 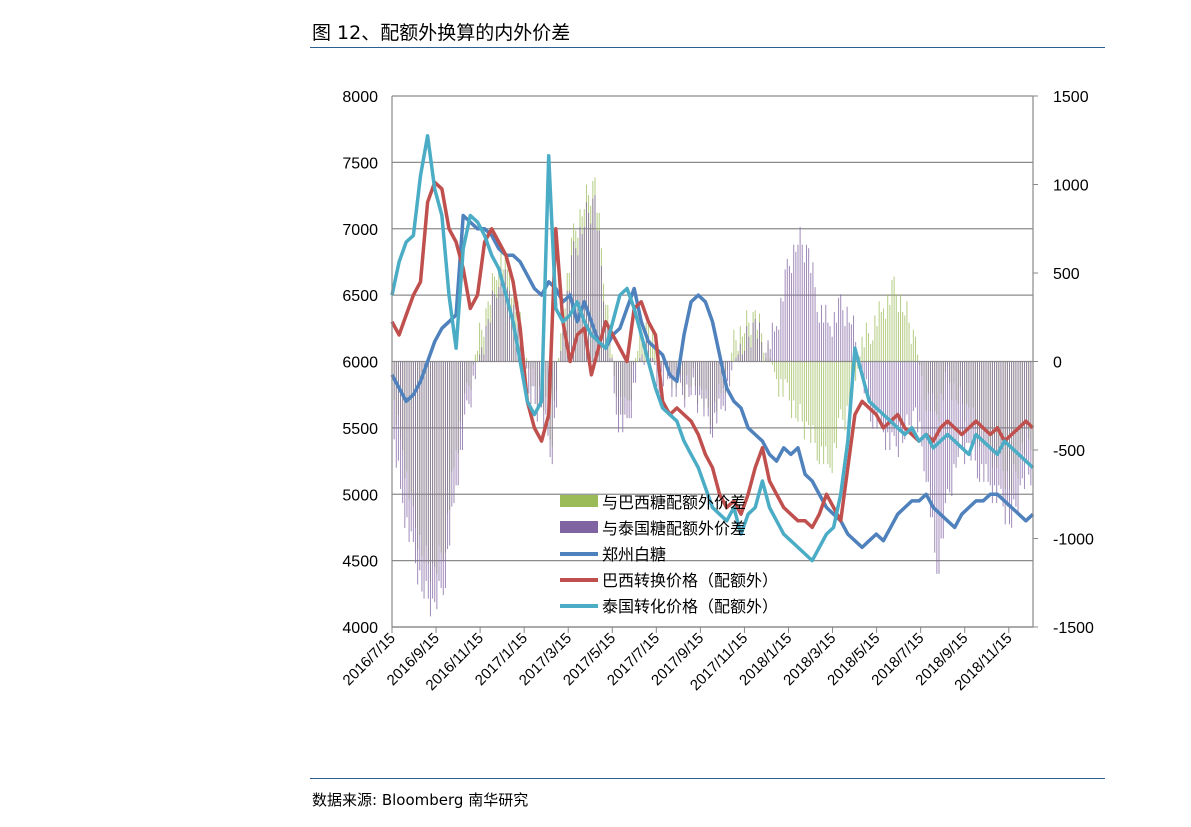 I want to click on legend-label: 巴西转换价格（配额外）, so click(x=690, y=580).